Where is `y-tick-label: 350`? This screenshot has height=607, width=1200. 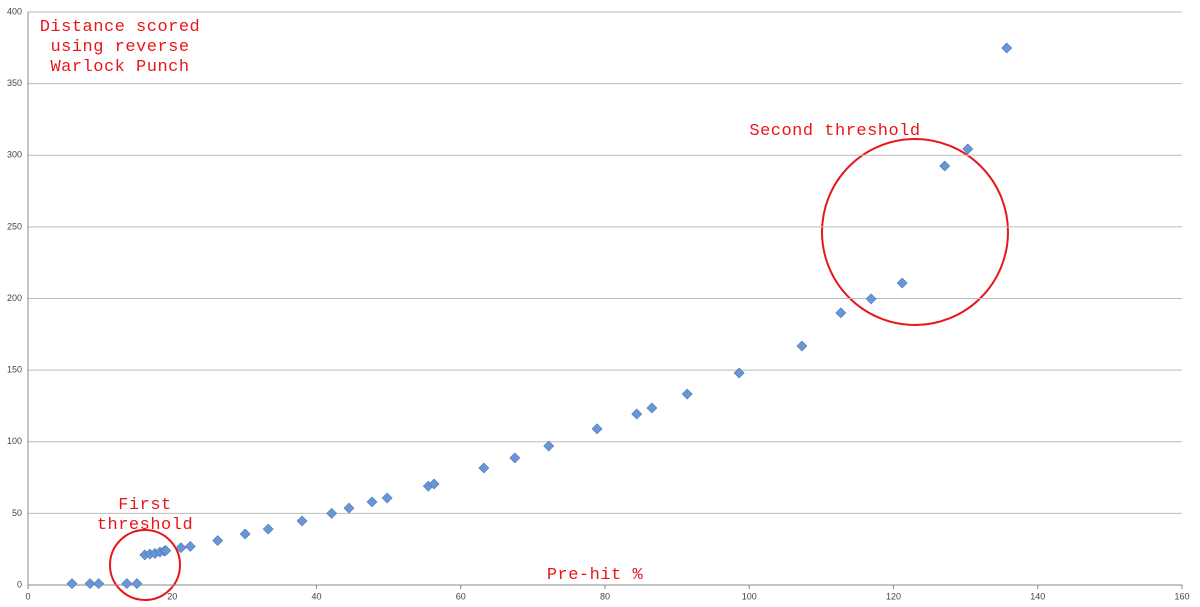
y-tick-label: 350 is located at coordinates (14, 83).